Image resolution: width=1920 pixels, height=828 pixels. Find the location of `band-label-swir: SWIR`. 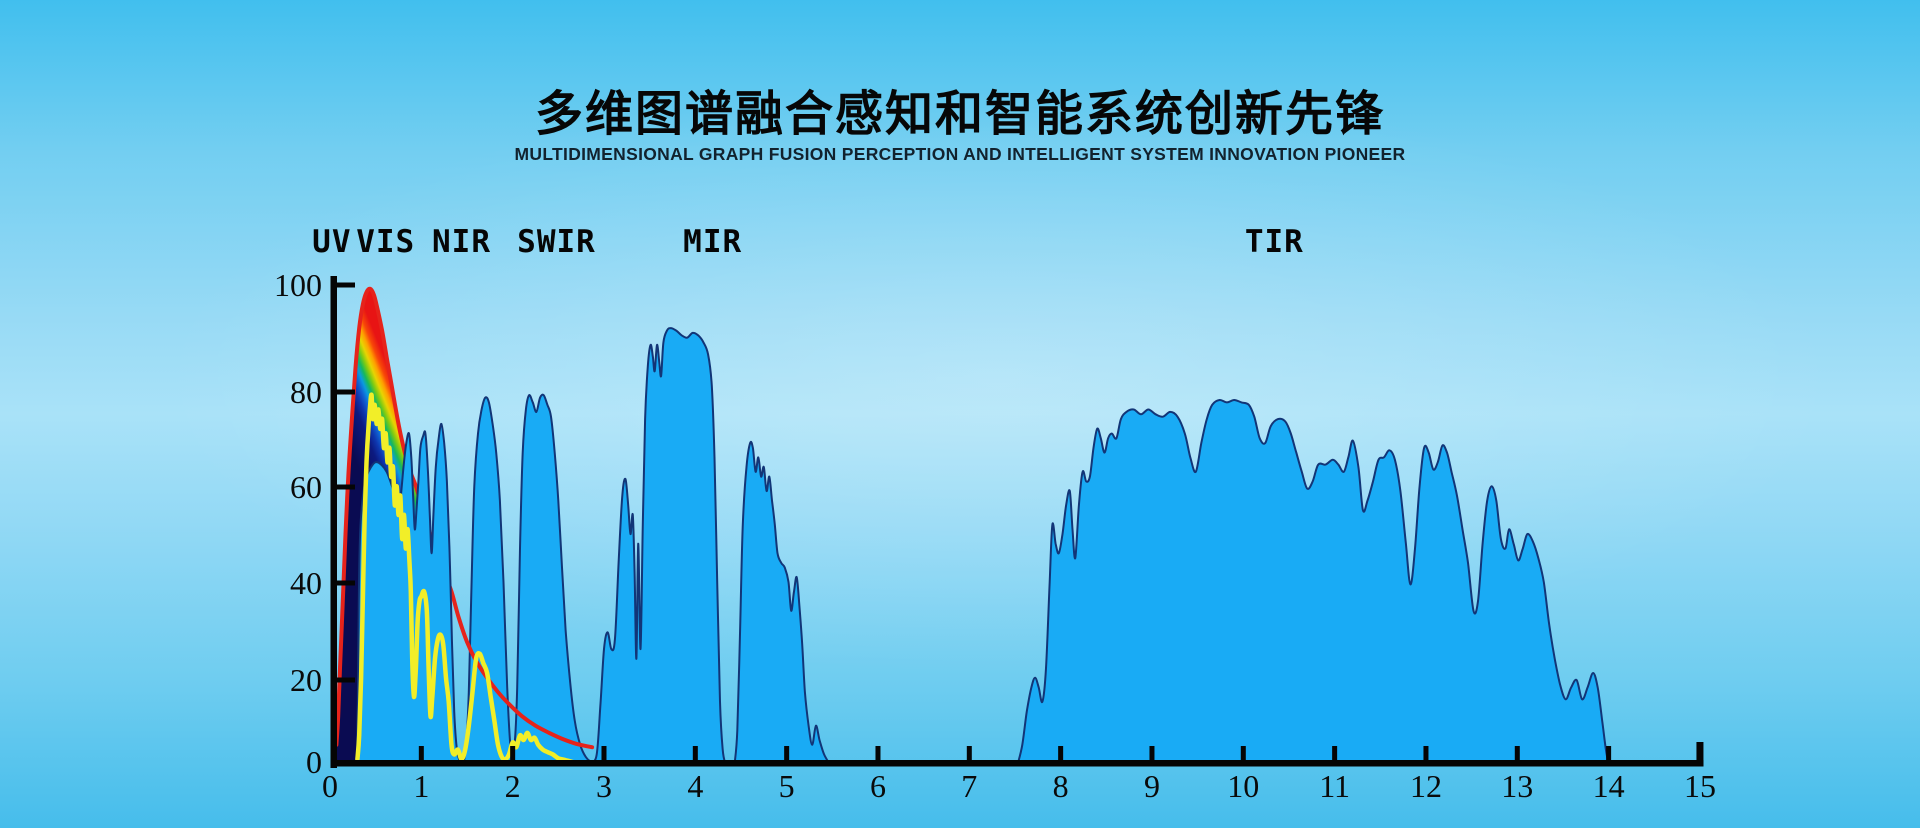

band-label-swir: SWIR is located at coordinates (556, 242).